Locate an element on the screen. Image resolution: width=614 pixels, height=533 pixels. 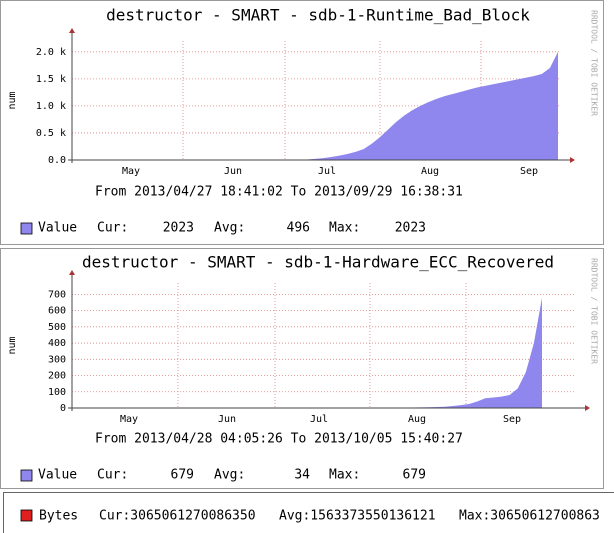
legend-stat: Max:30650612700863 is located at coordinates (529, 516).